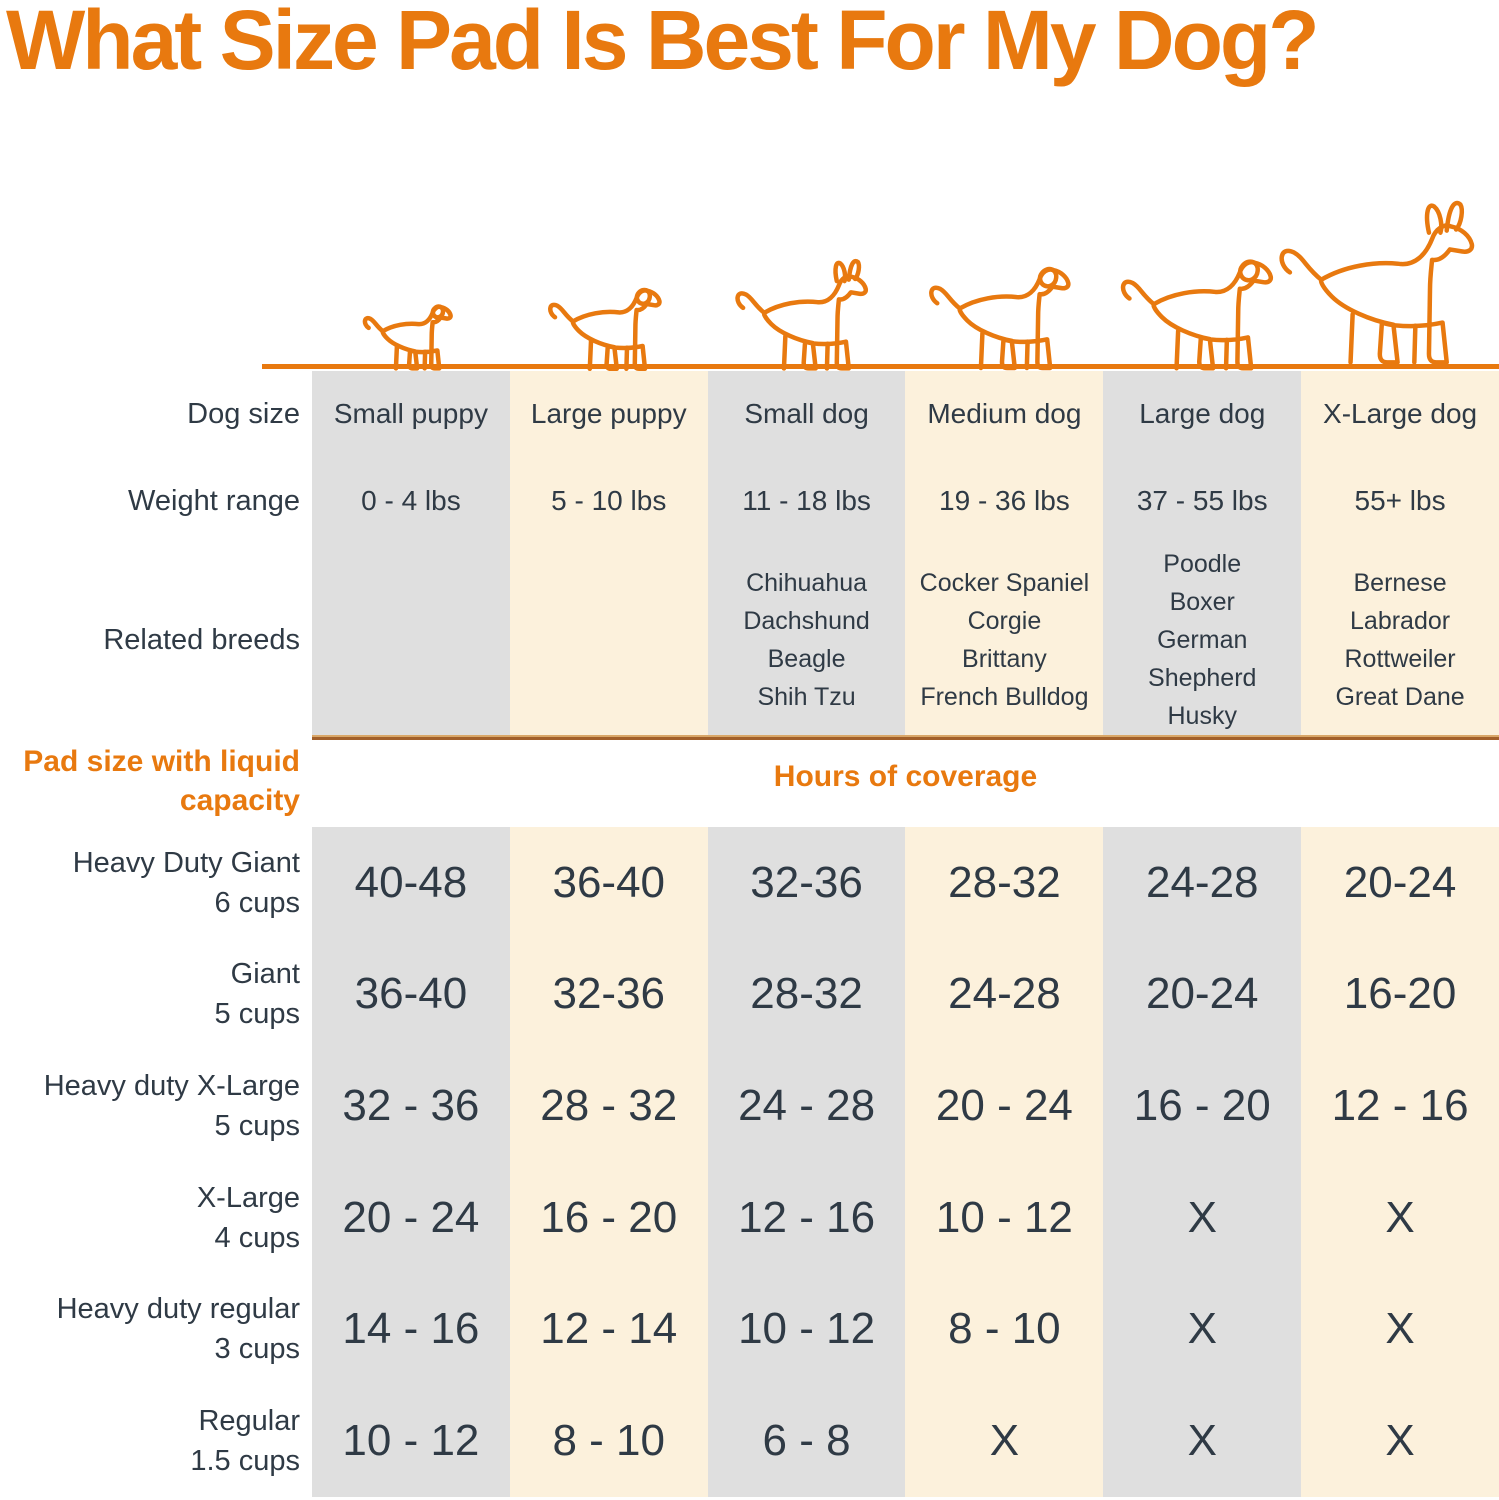 Image resolution: width=1499 pixels, height=1500 pixels. What do you see at coordinates (156, 1330) in the screenshot?
I see `pad-row-label: Heavy duty regular 3 cups` at bounding box center [156, 1330].